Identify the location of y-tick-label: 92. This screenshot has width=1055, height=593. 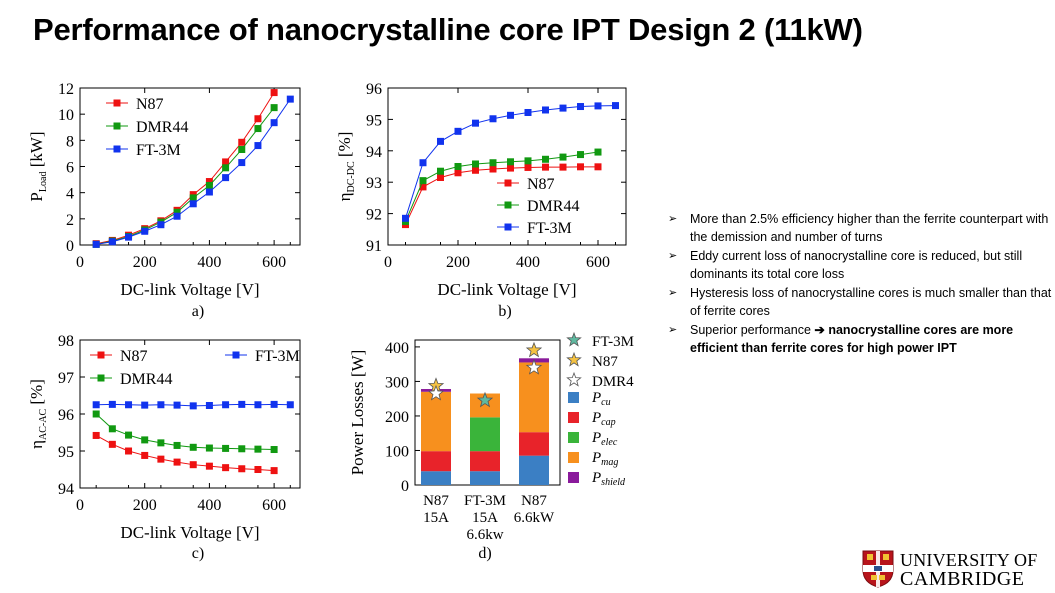
(374, 215).